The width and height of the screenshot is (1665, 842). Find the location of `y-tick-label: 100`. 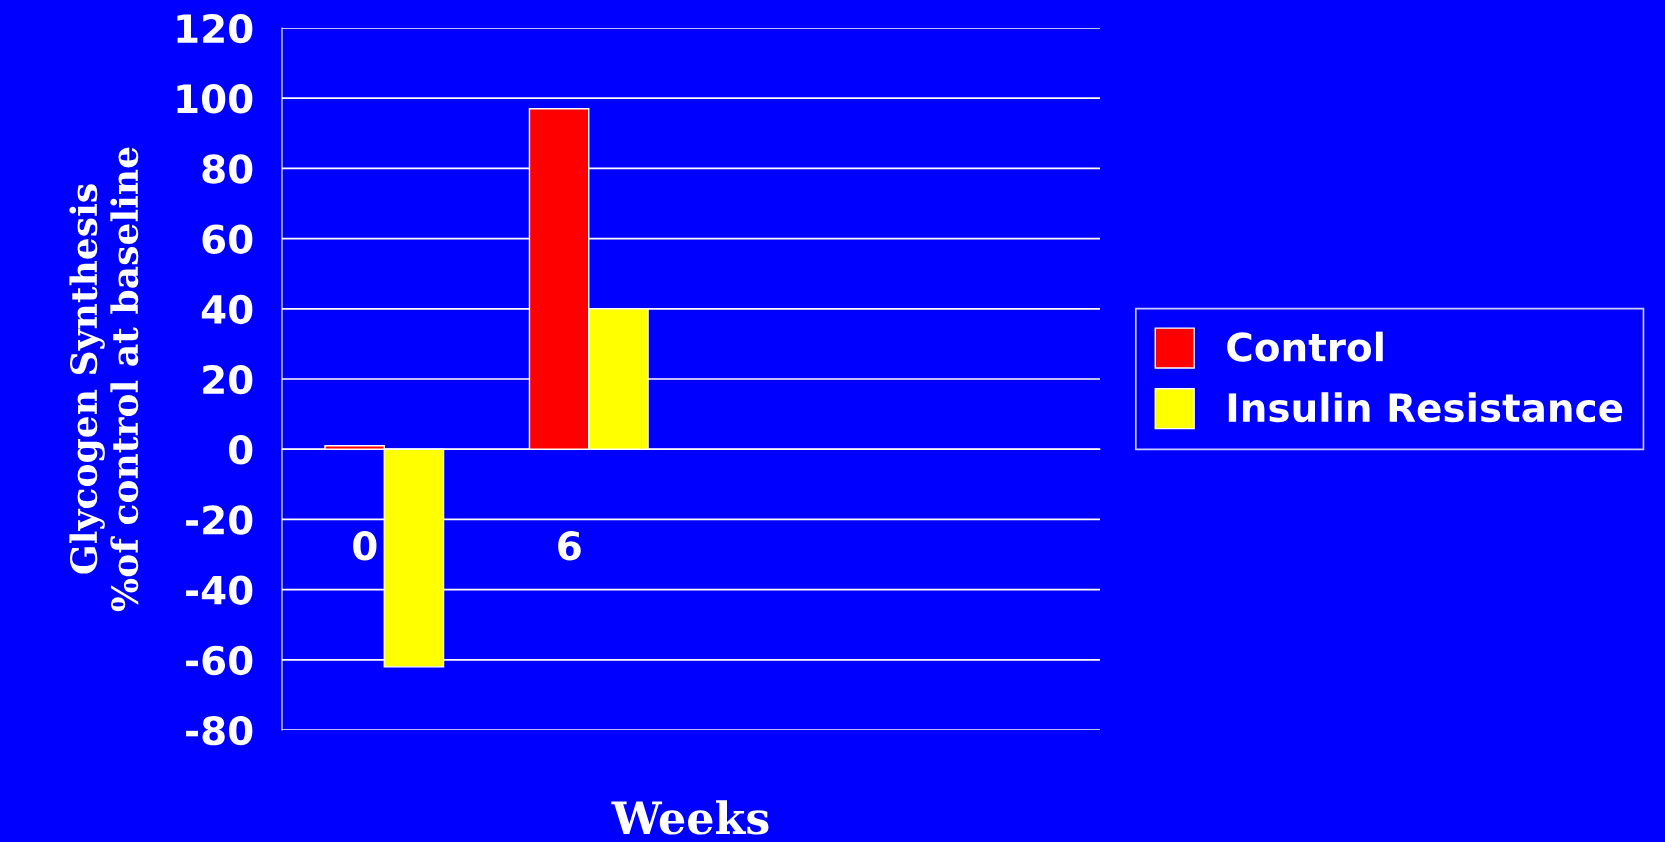

y-tick-label: 100 is located at coordinates (215, 99).